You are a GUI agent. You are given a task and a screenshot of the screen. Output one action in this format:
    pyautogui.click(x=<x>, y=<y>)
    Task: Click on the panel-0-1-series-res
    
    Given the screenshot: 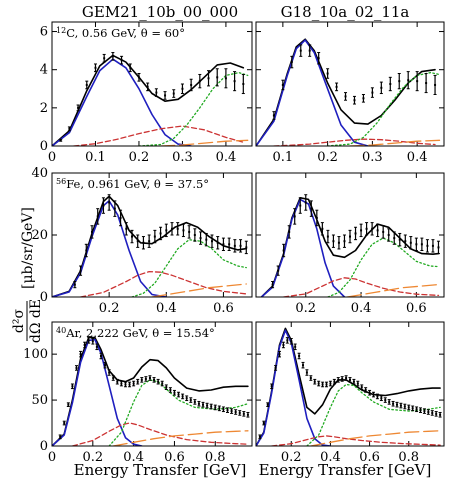 What is the action you would take?
    pyautogui.click(x=383, y=108)
    